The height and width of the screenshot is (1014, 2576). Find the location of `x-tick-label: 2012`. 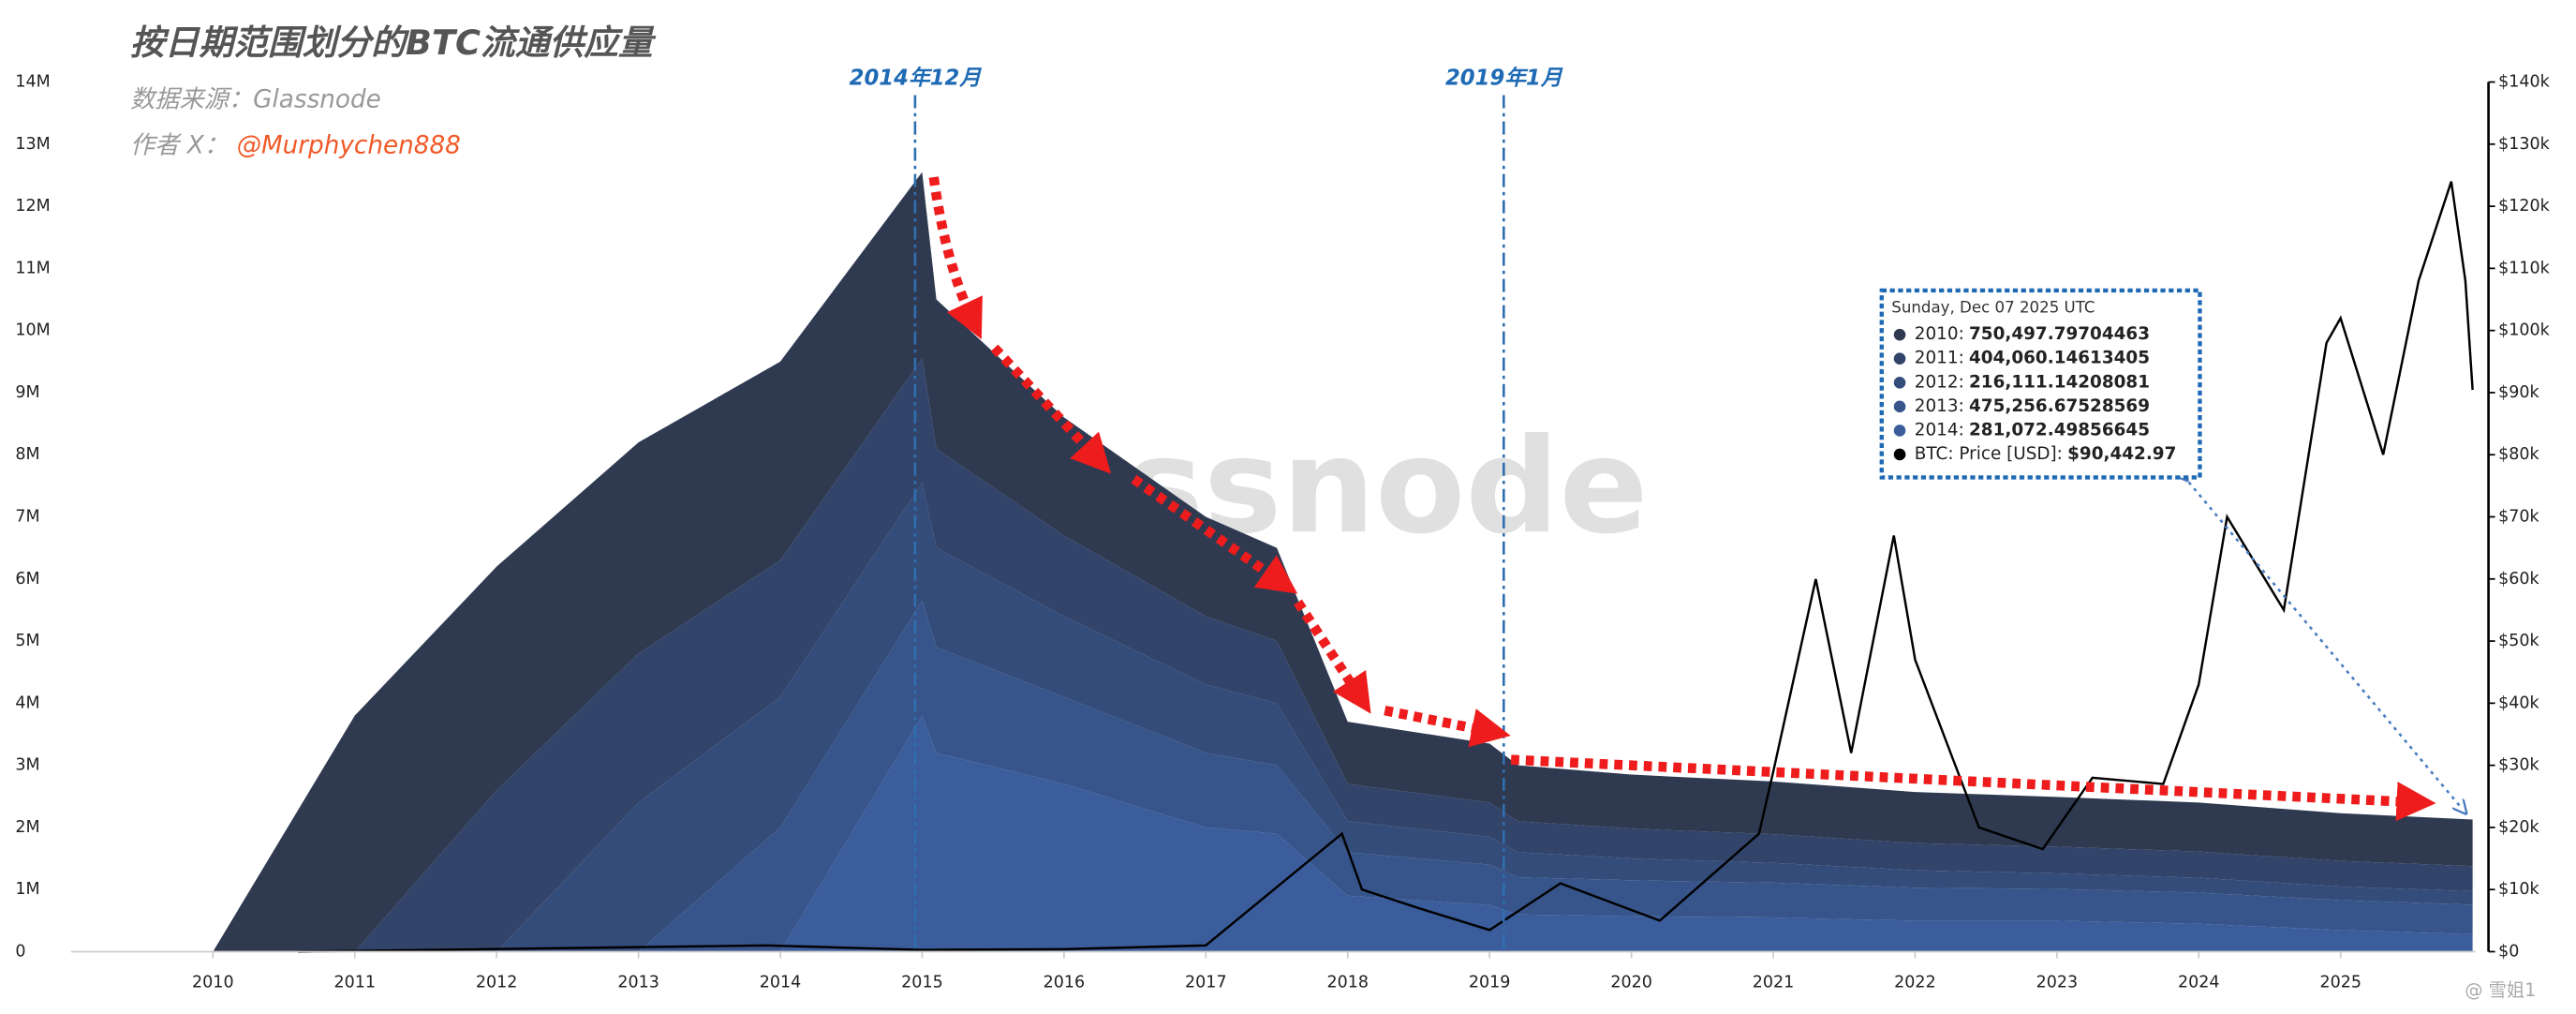

x-tick-label: 2012 is located at coordinates (497, 983).